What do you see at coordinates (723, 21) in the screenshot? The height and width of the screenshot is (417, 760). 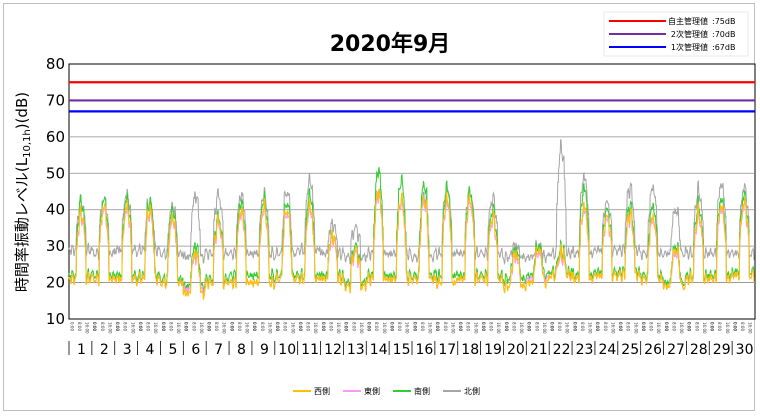 I see `threshold-legend-value: :75dB` at bounding box center [723, 21].